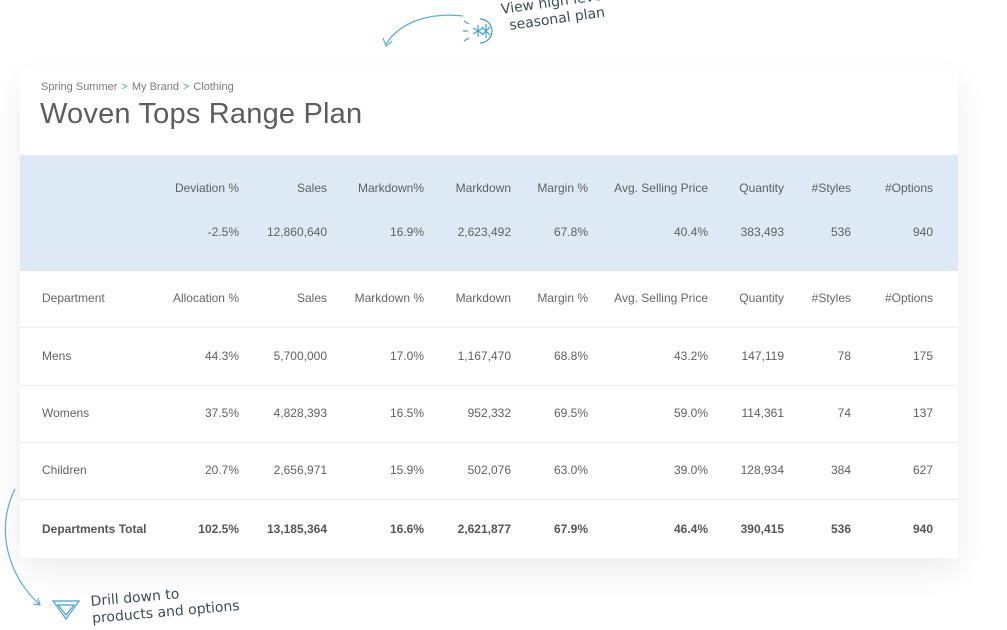 The image size is (1007, 630). What do you see at coordinates (922, 413) in the screenshot?
I see `table-cell: 137` at bounding box center [922, 413].